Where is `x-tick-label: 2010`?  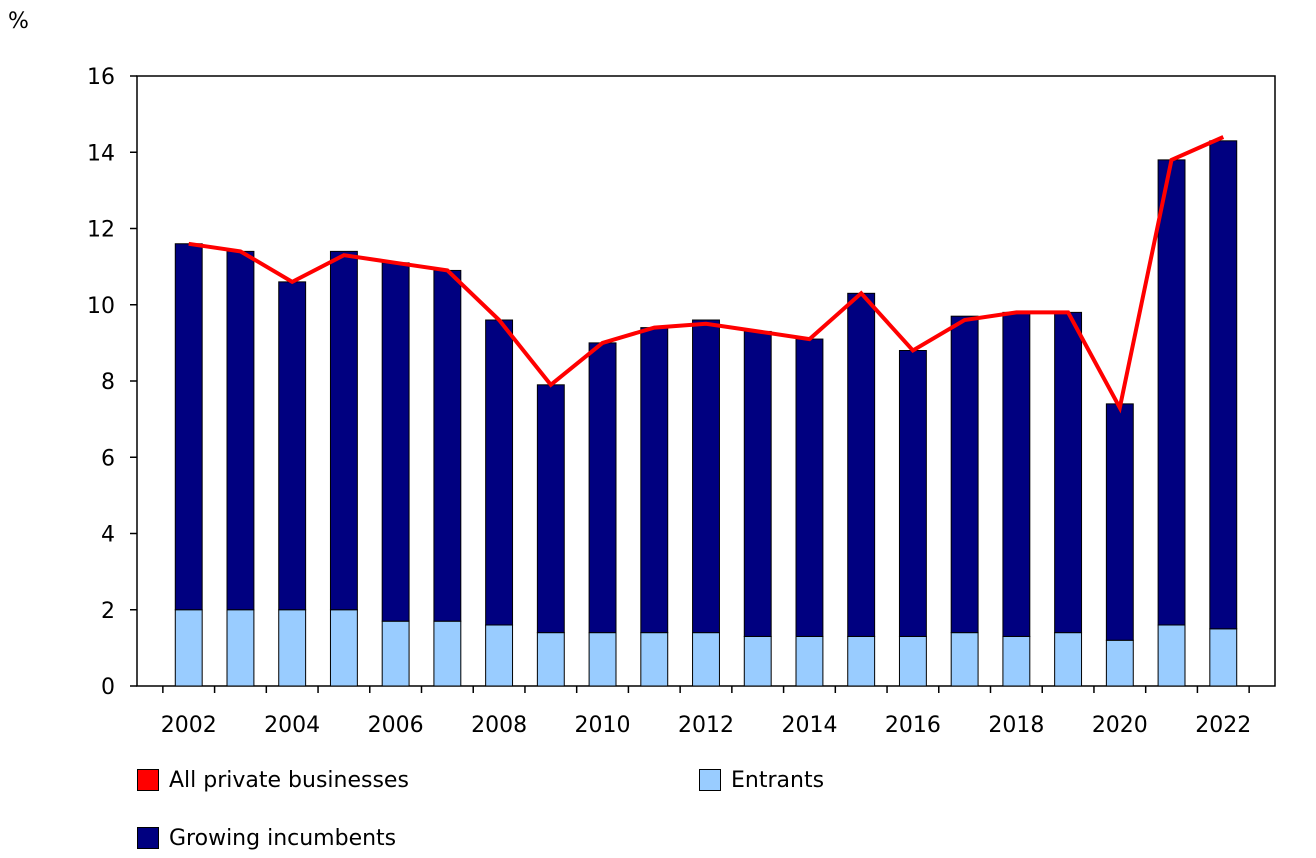
x-tick-label: 2010 is located at coordinates (603, 725).